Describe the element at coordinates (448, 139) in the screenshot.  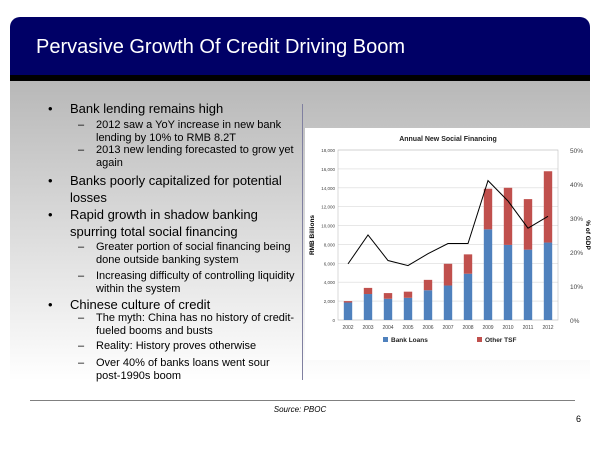
I see `chart-title: Annual New Social Financing` at that location.